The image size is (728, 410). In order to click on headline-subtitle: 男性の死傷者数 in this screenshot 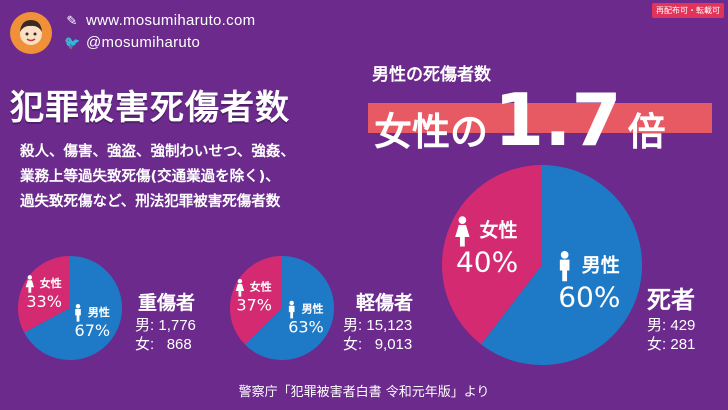, I will do `click(431, 75)`.